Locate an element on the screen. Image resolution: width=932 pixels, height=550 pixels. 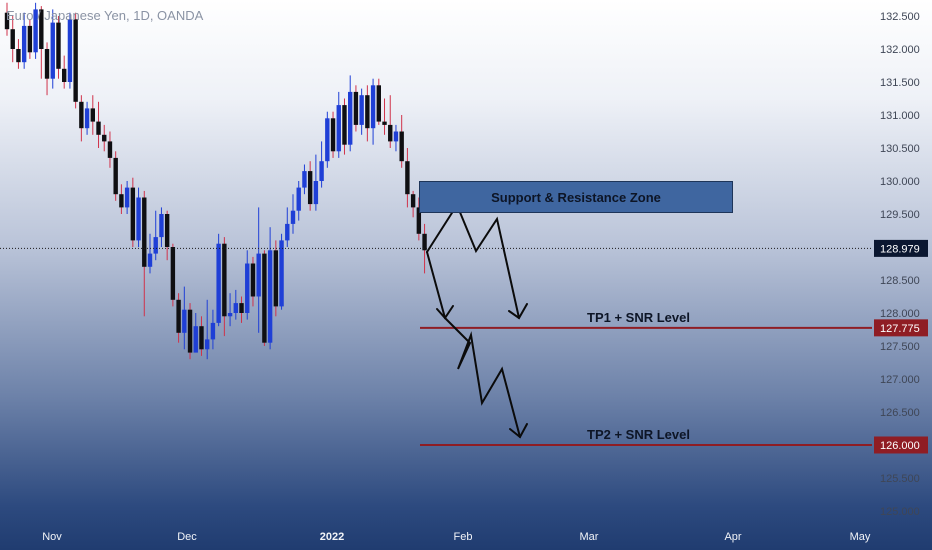
tp1-price-tag is located at coordinates (901, 328).